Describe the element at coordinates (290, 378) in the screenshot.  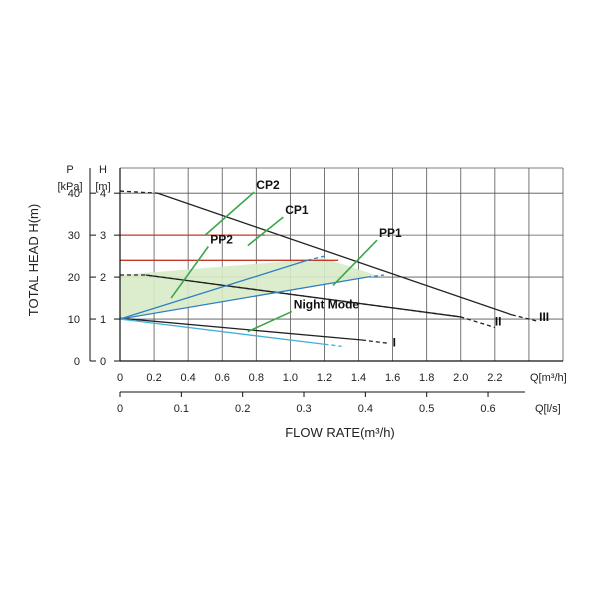
I see `x-tick-label: 1.0` at that location.